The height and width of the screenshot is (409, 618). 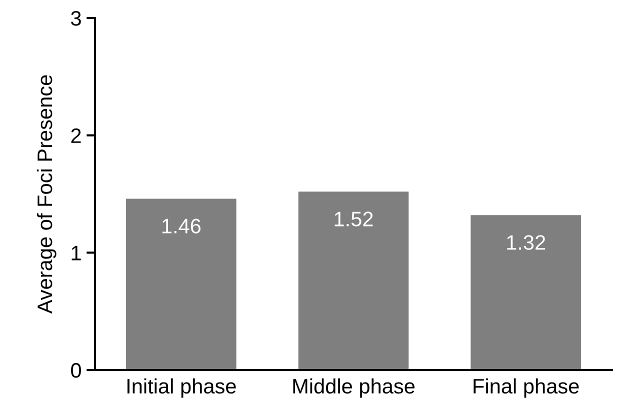 I want to click on y-tick-label: 0, so click(x=76, y=370).